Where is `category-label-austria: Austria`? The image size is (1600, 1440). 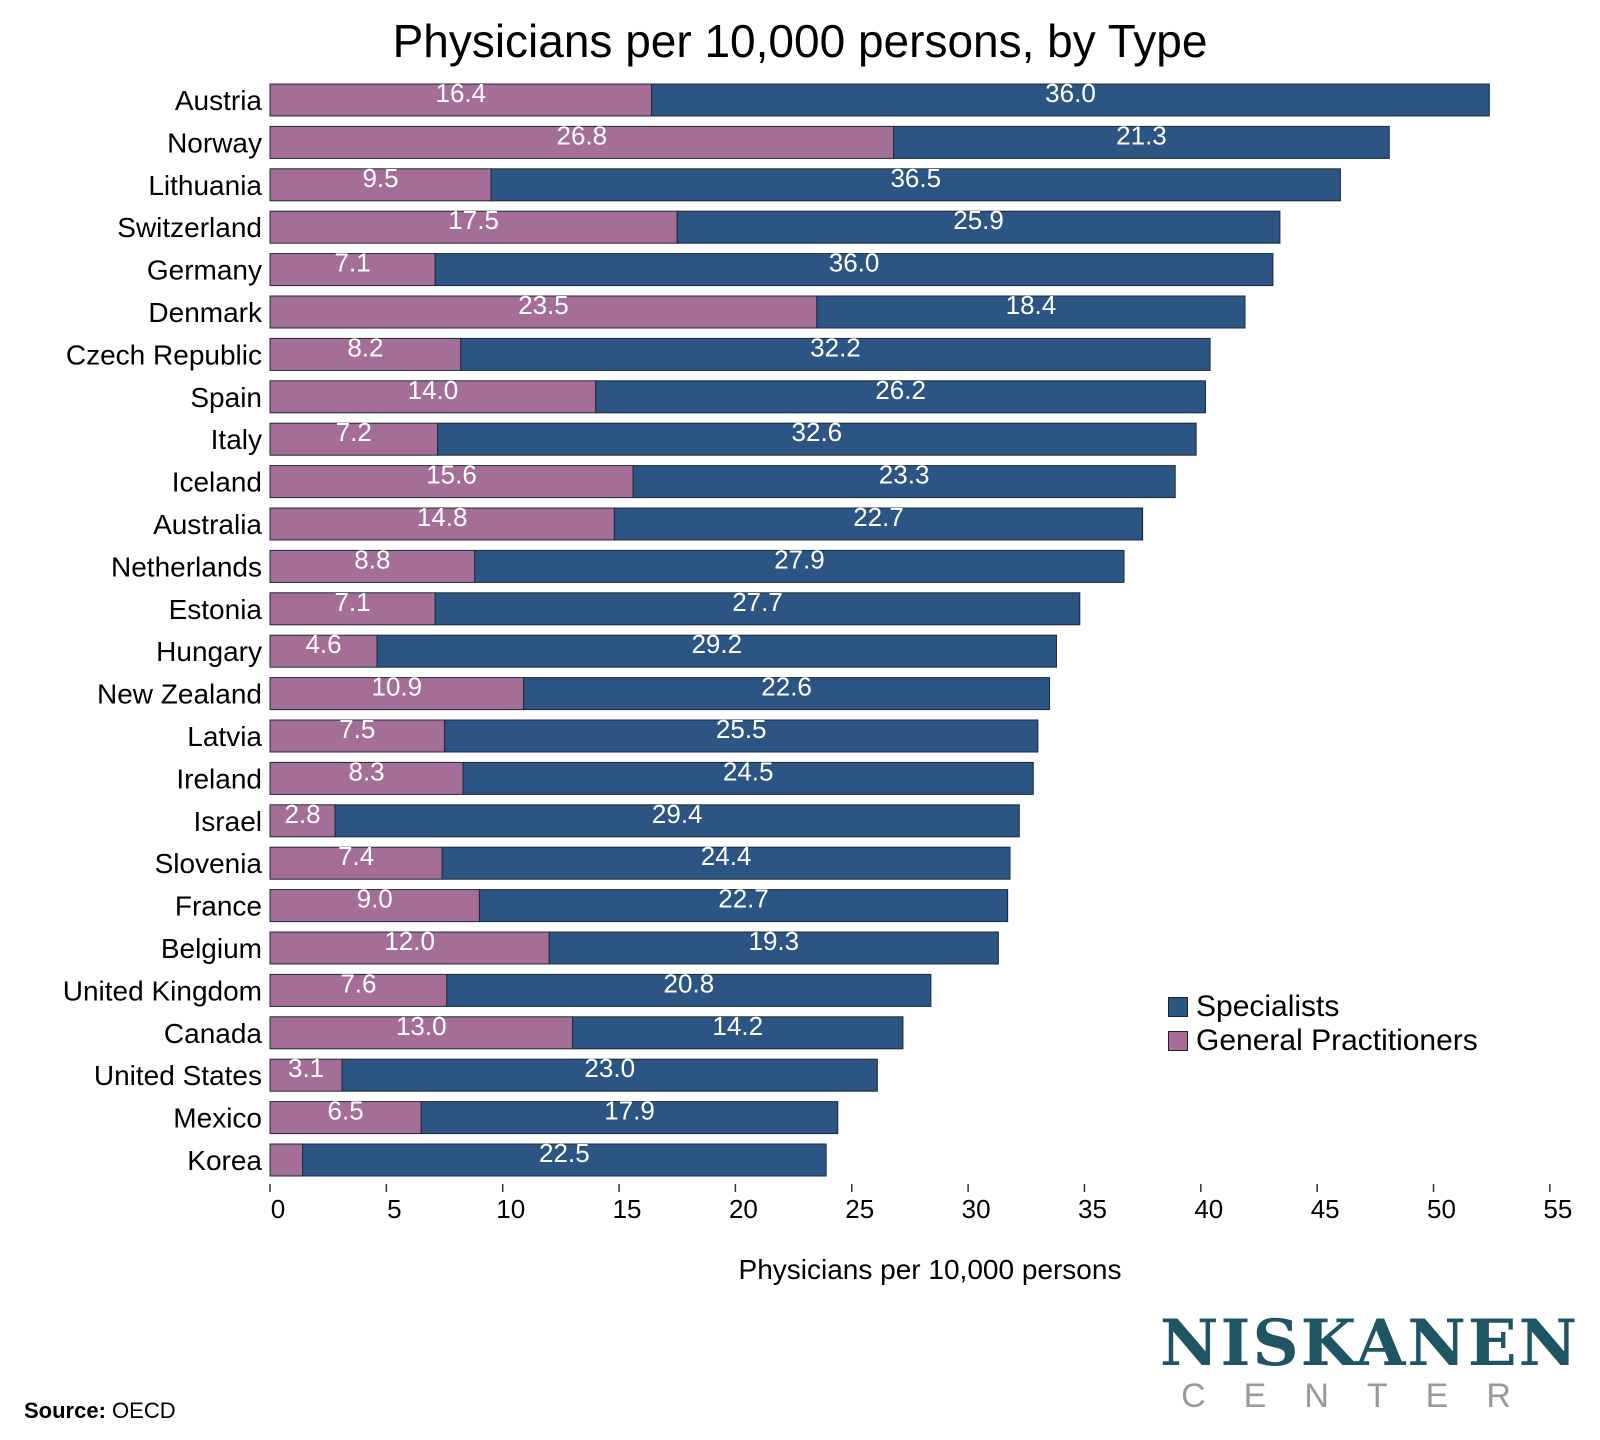
category-label-austria: Austria is located at coordinates (219, 100).